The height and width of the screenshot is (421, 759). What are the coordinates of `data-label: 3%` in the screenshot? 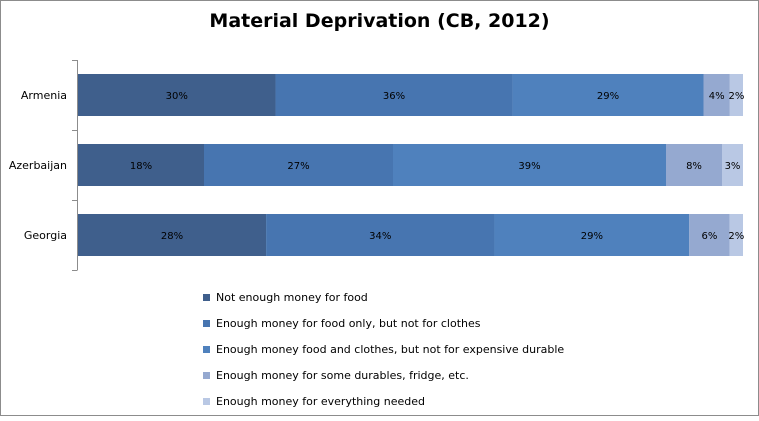 It's located at (733, 166).